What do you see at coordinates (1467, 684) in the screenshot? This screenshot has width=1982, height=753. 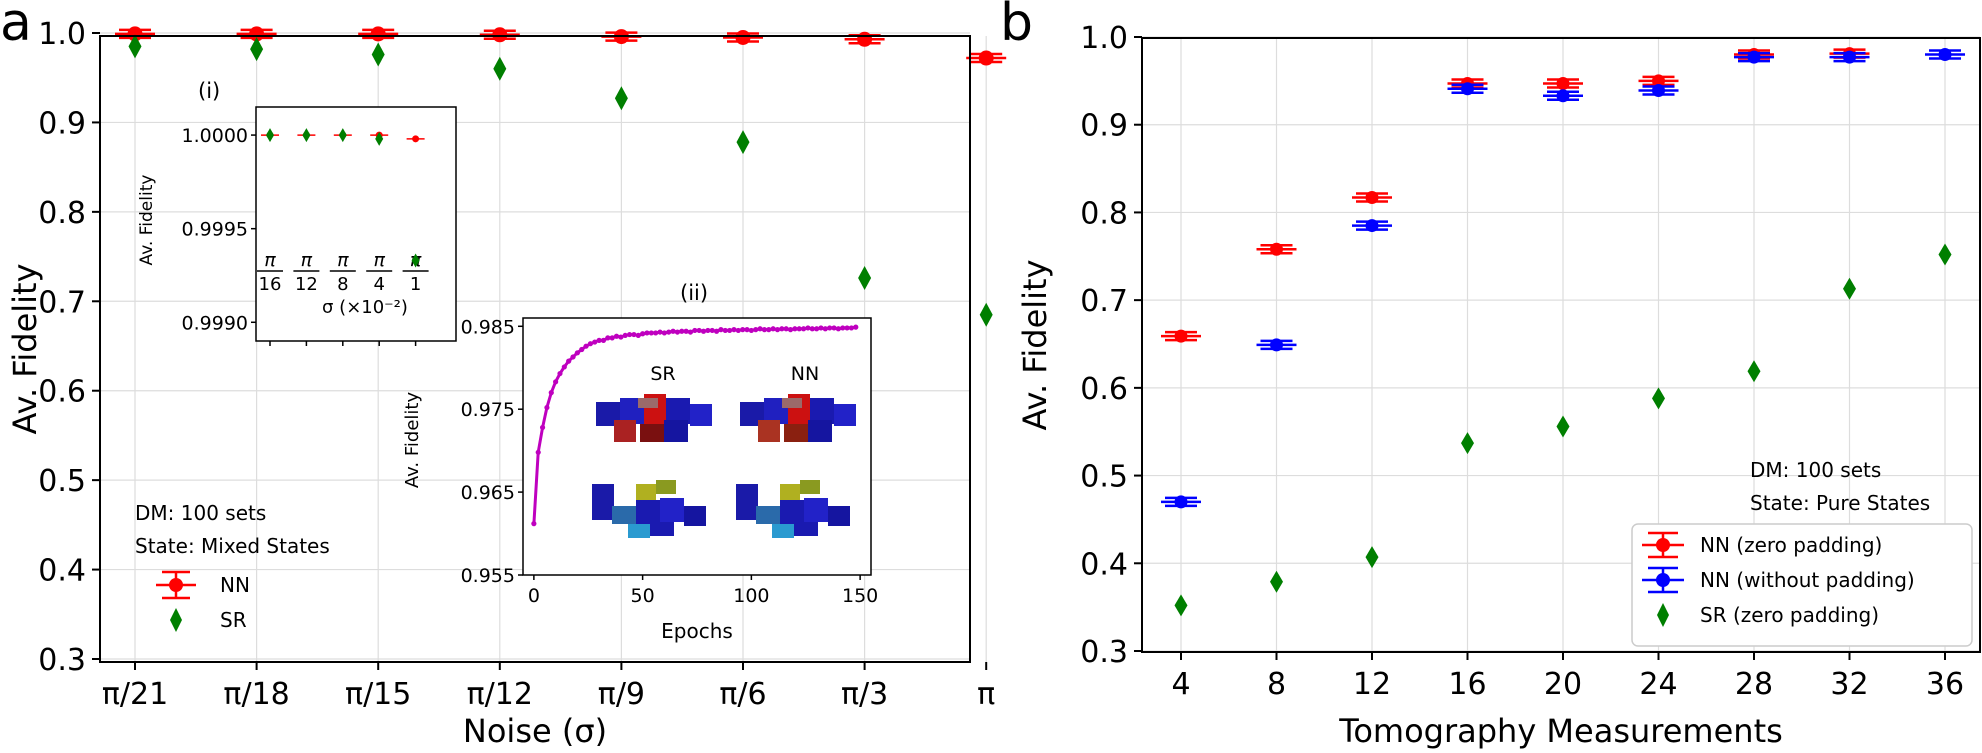 I see `panel-b-x-tick-label: 16` at bounding box center [1467, 684].